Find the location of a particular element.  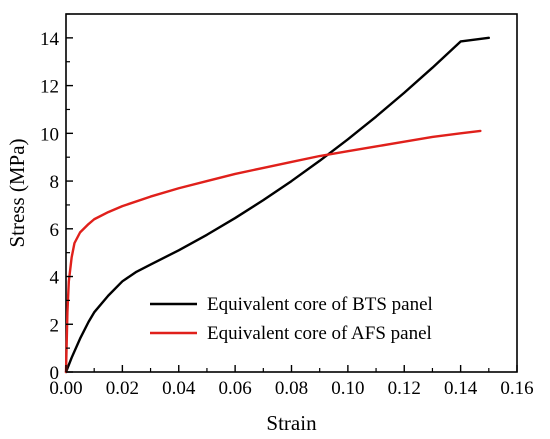

y-tick-label: 8 is located at coordinates (55, 182).